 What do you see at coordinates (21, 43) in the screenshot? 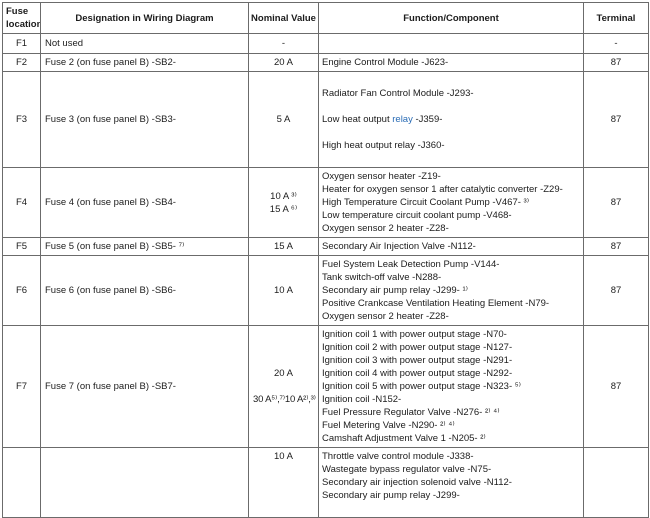
I see `fuse-cell: F1` at bounding box center [21, 43].